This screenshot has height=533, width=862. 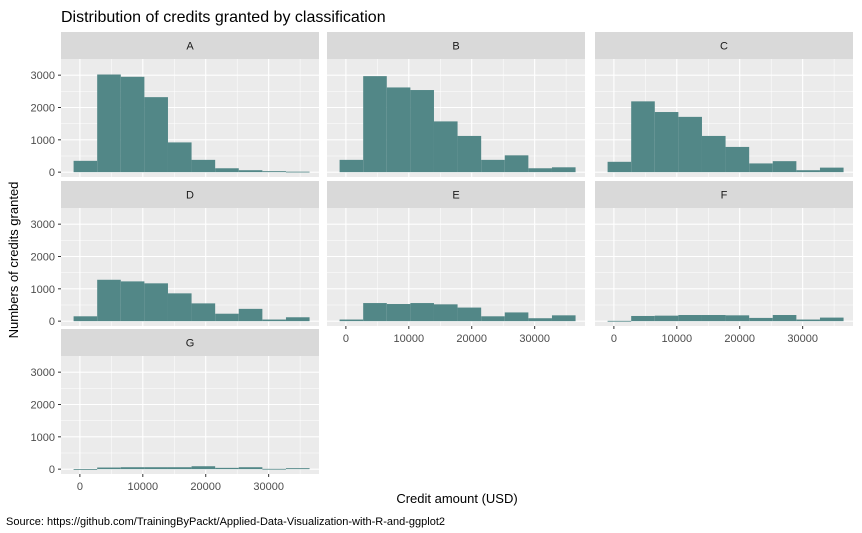 I want to click on facet-strip-label: C, so click(x=724, y=47).